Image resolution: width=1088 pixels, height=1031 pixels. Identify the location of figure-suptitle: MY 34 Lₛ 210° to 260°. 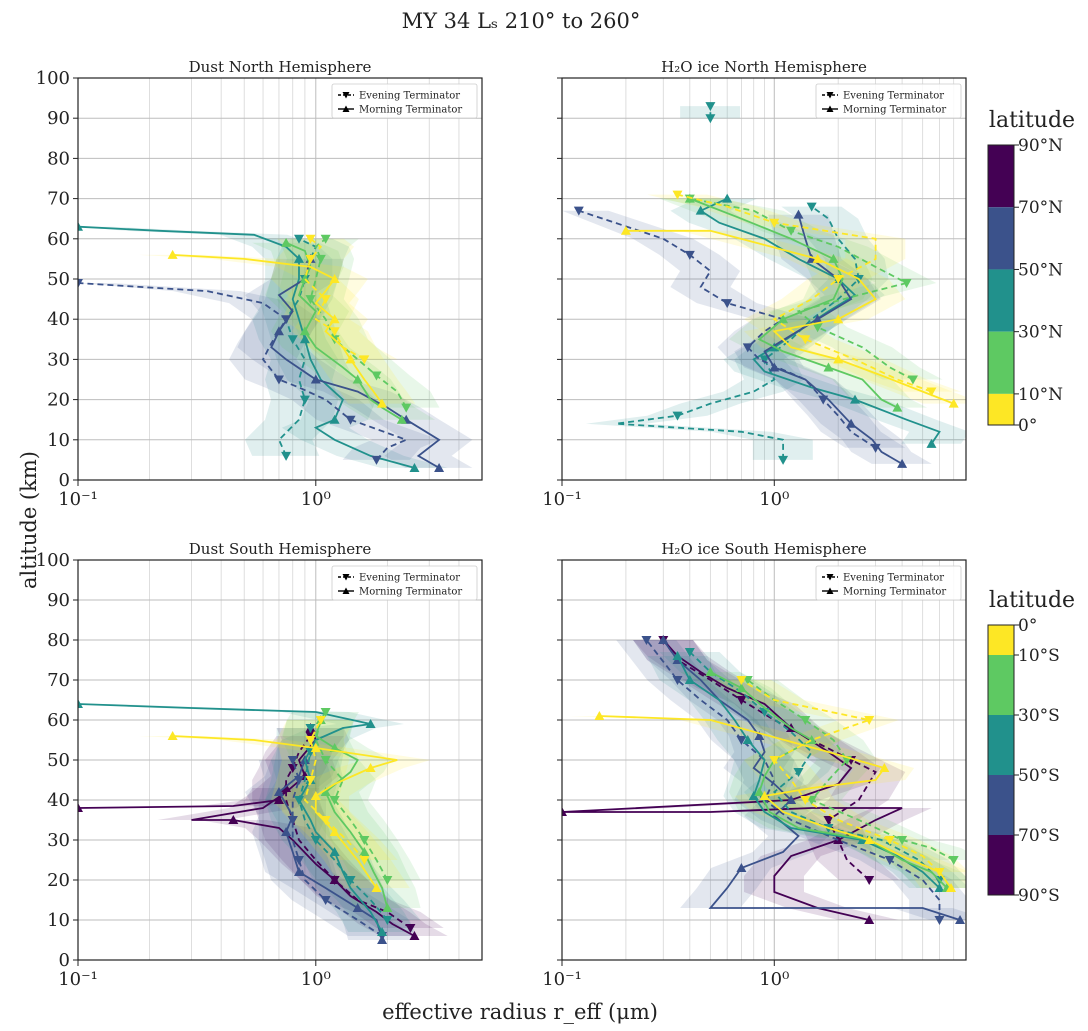
(521, 21).